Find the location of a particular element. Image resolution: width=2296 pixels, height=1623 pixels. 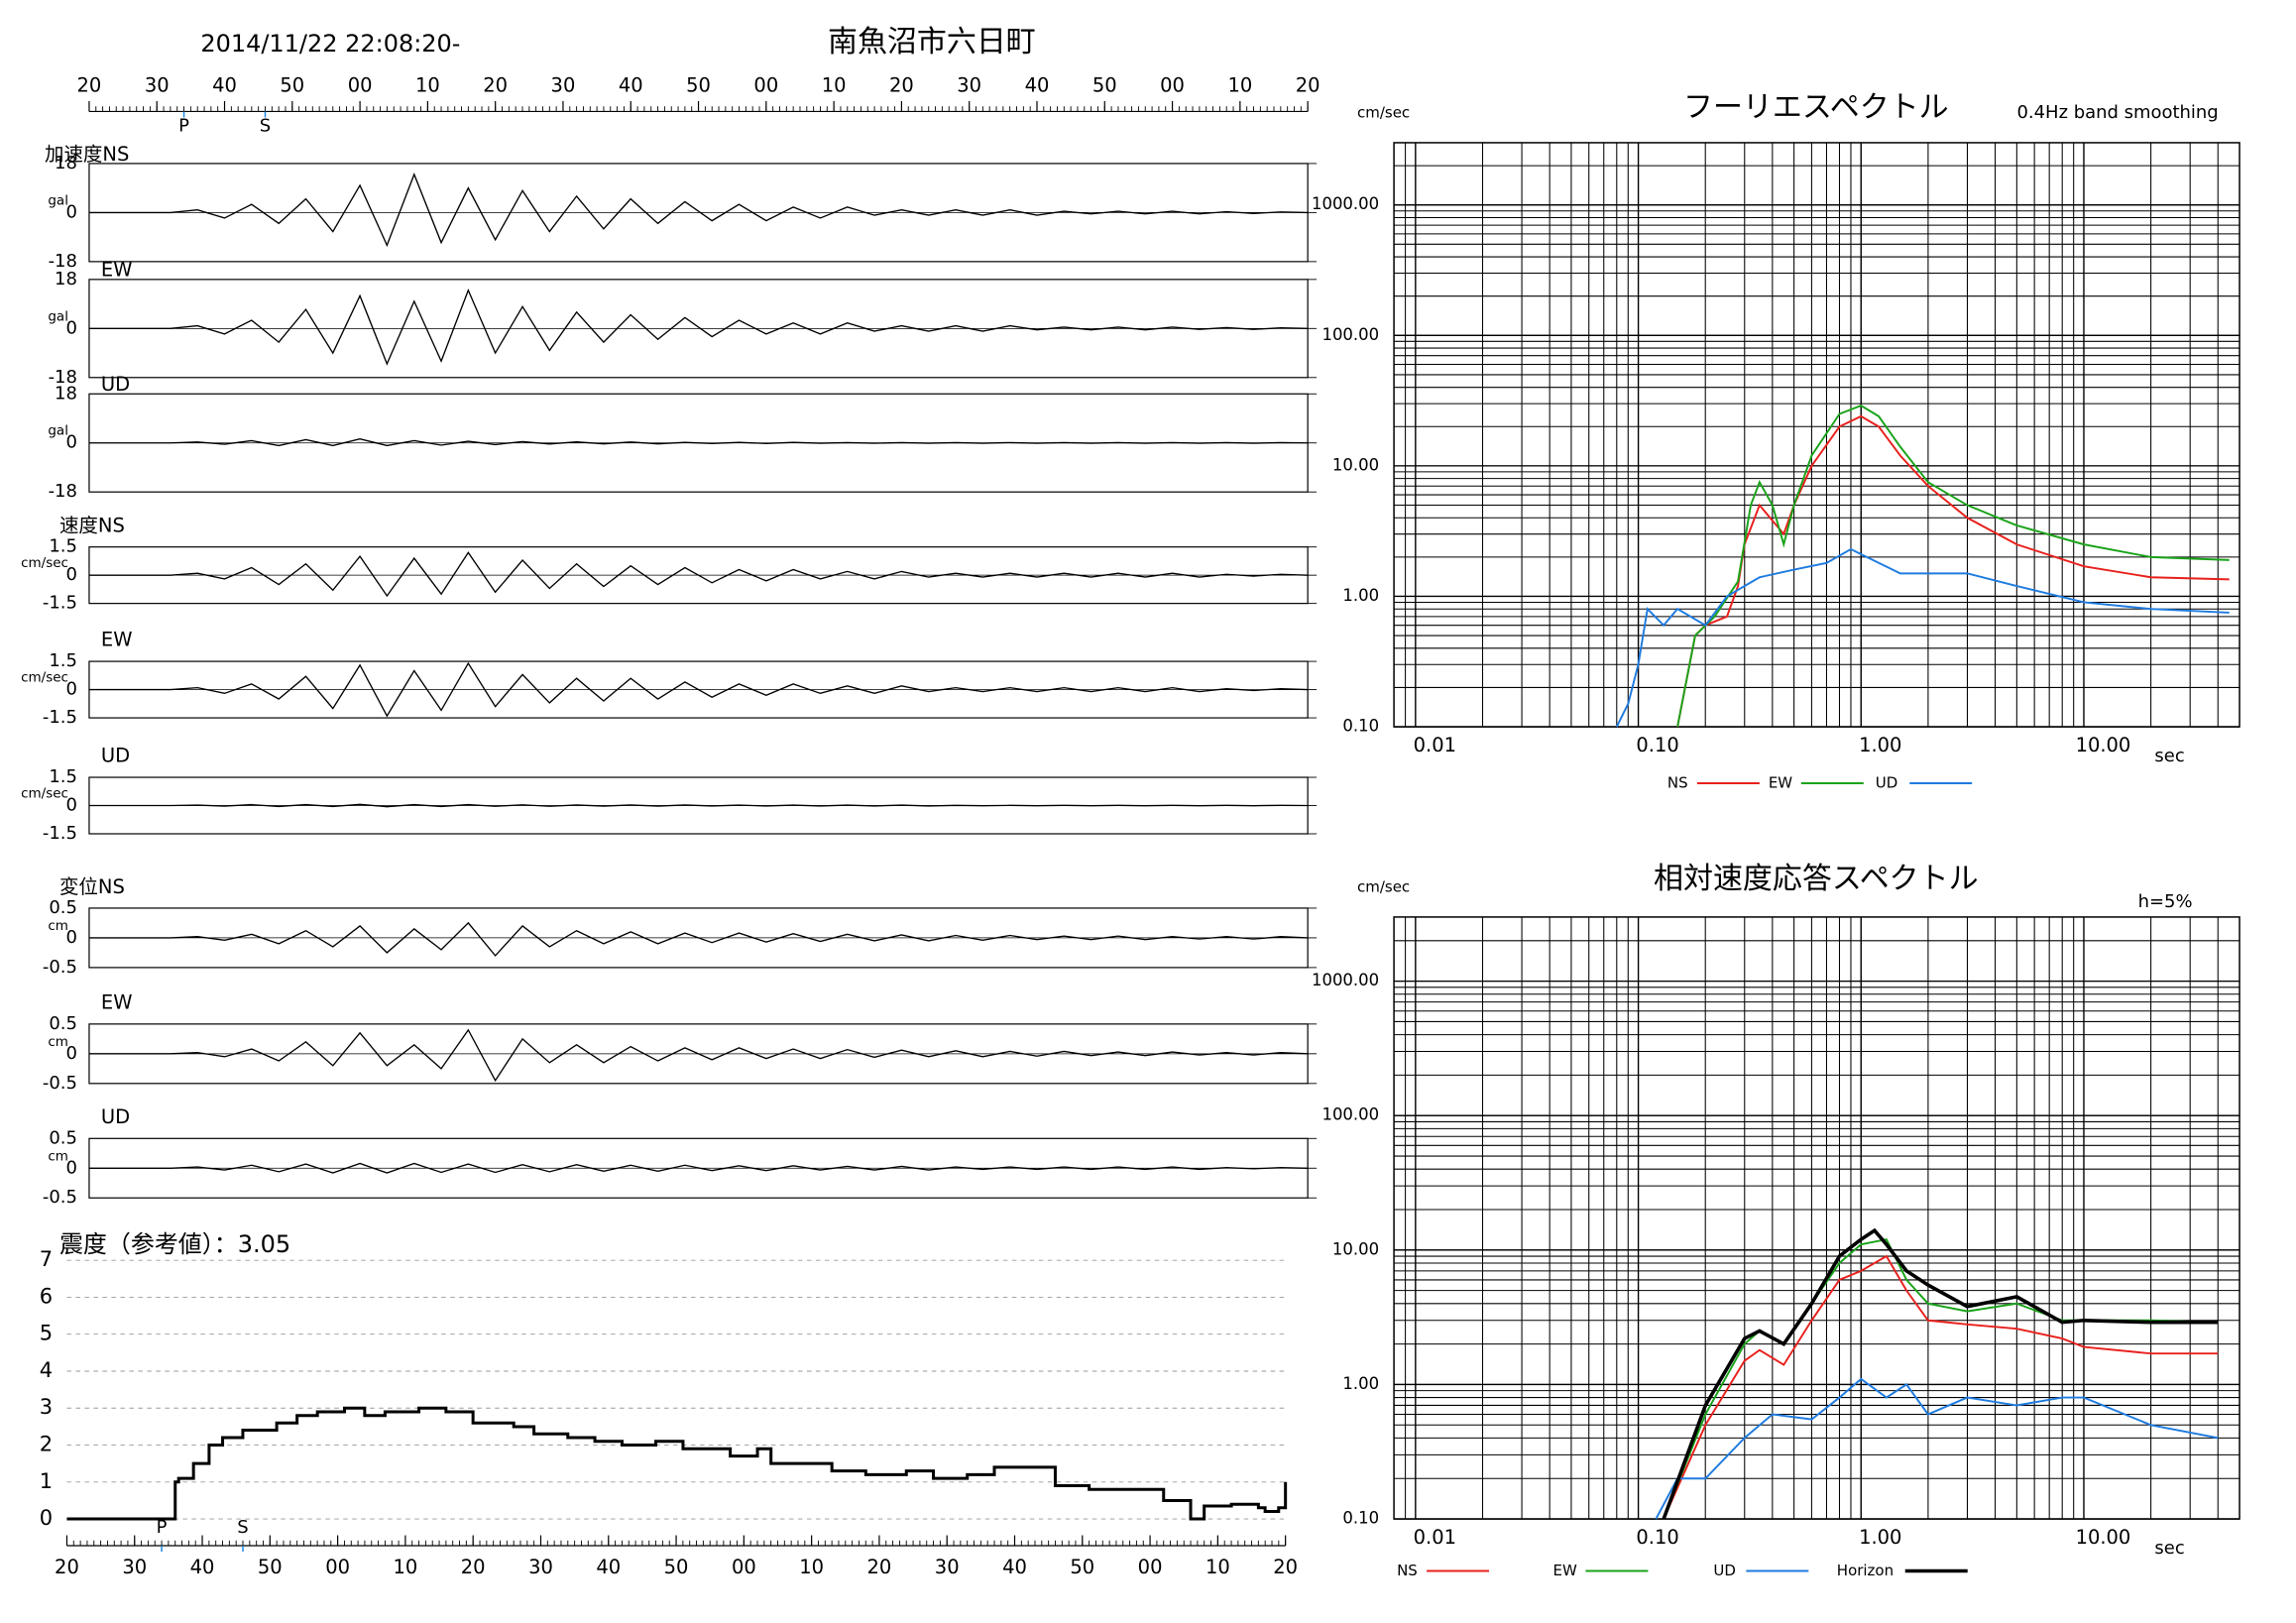

y-tick-label: 10.00 is located at coordinates (1355, 1248).